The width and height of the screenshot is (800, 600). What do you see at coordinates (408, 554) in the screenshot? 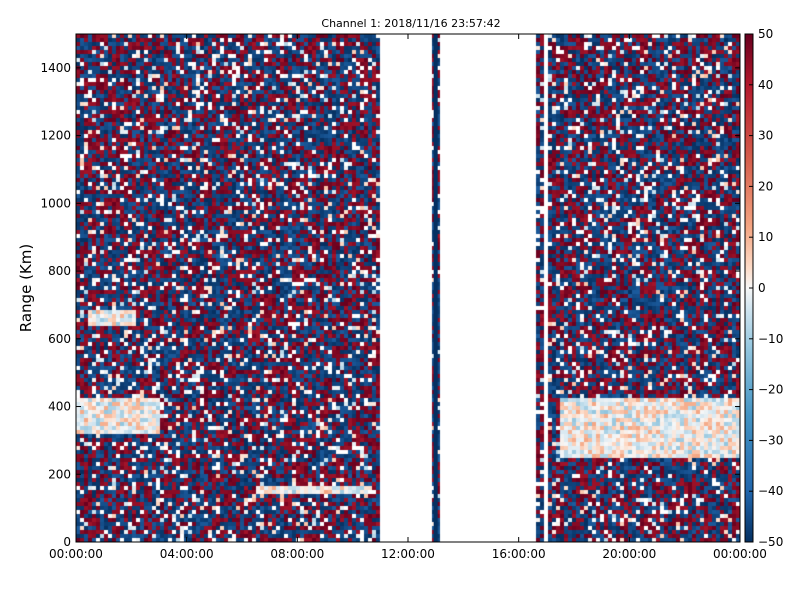
I see `x-tick-label: 12:00:00` at bounding box center [408, 554].